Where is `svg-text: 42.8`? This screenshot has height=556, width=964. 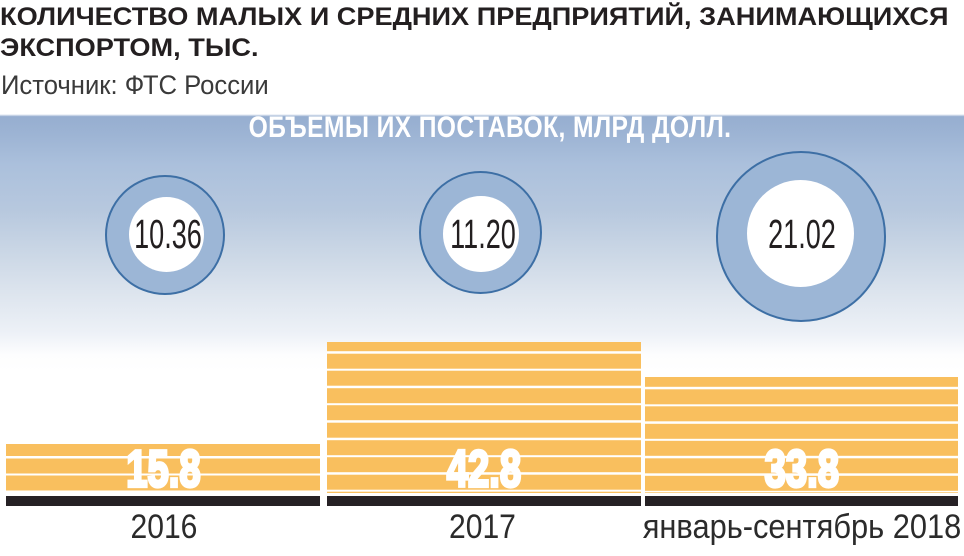
svg-text: 42.8 is located at coordinates (483, 469).